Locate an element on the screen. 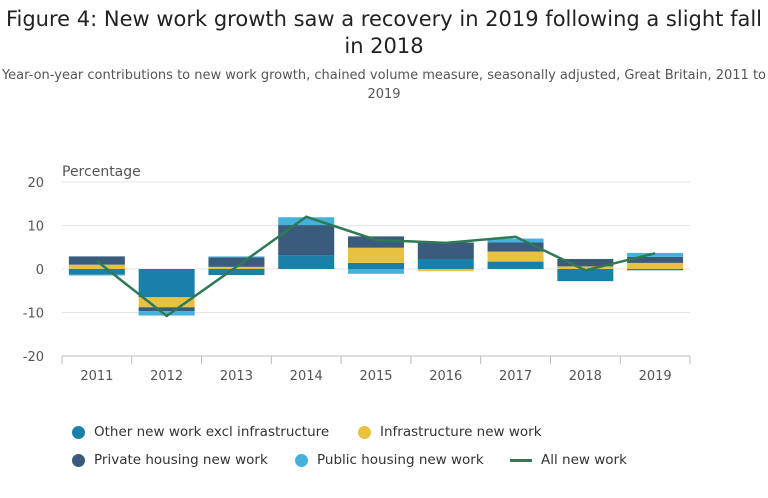 This screenshot has height=498, width=768. bar-private-housing-new-work-2016 is located at coordinates (445, 250).